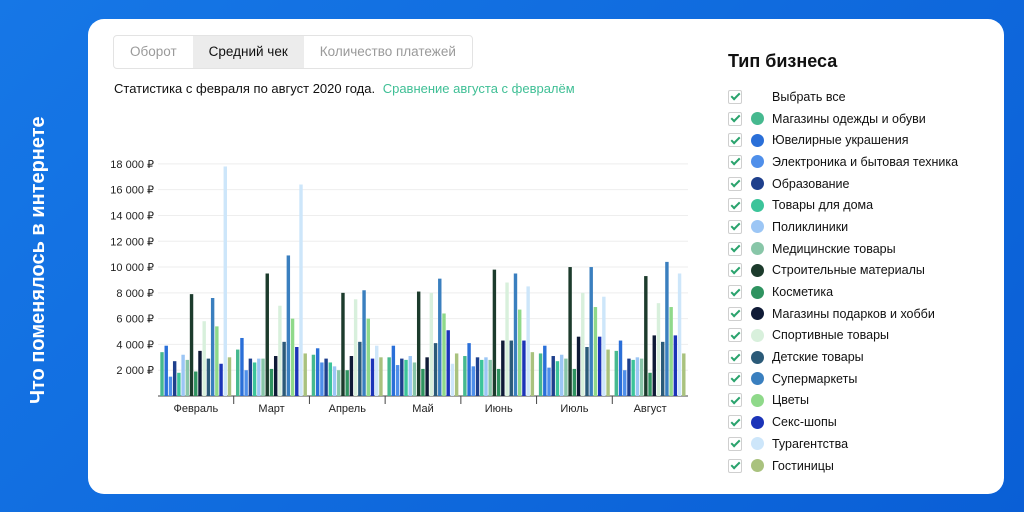 Image resolution: width=1024 pixels, height=512 pixels. What do you see at coordinates (818, 357) in the screenshot?
I see `legend-item-label: Детские товары` at bounding box center [818, 357].